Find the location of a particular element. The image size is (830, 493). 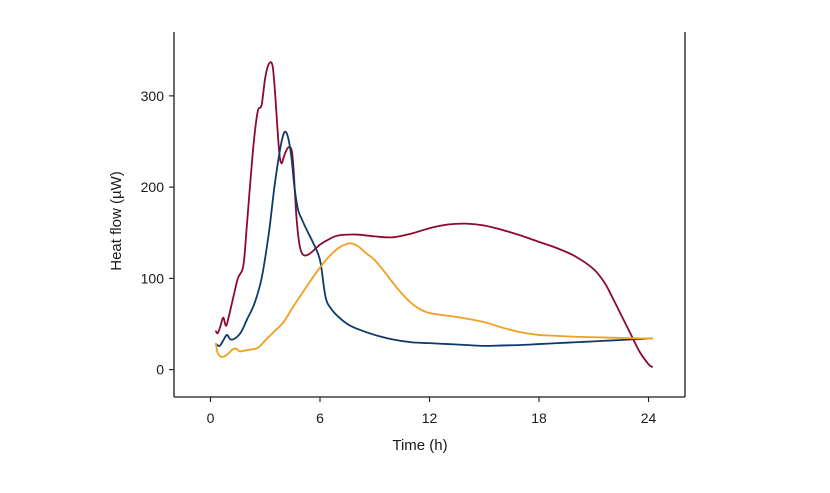

x-tick-label: 18 is located at coordinates (539, 418).